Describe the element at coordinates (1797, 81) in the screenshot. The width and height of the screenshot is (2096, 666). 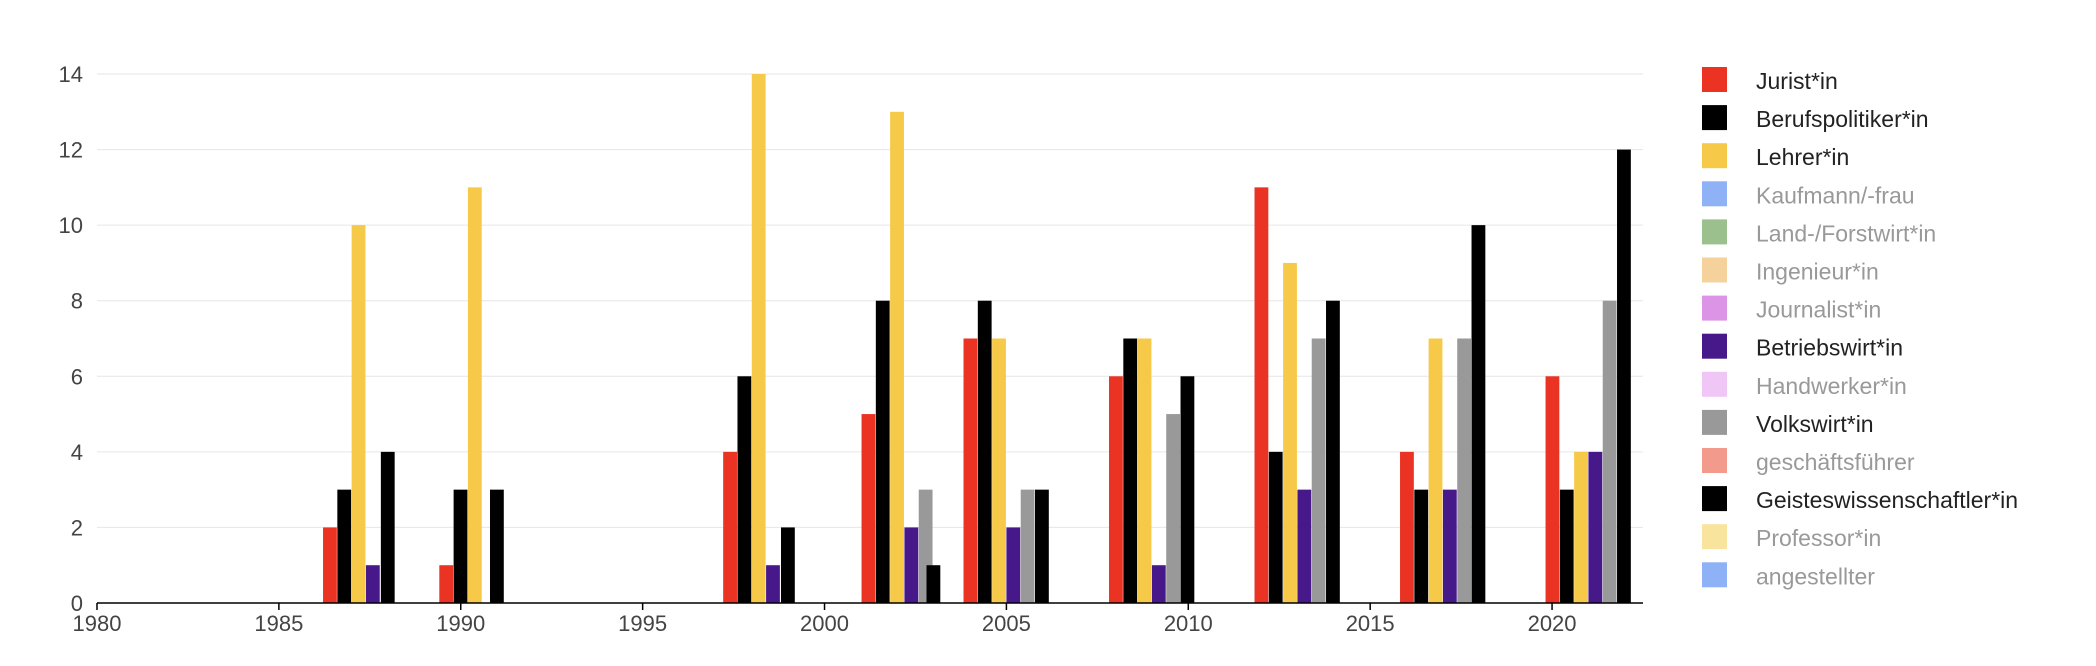
I see `legend-label: Jurist*in` at that location.